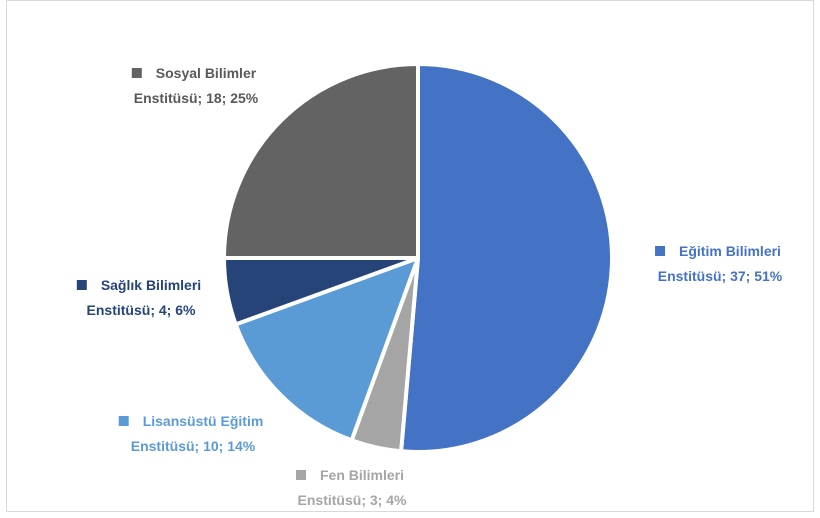 Image resolution: width=820 pixels, height=518 pixels. What do you see at coordinates (720, 276) in the screenshot?
I see `data-label-line2: Enstitüsü; 37; 51%` at bounding box center [720, 276].